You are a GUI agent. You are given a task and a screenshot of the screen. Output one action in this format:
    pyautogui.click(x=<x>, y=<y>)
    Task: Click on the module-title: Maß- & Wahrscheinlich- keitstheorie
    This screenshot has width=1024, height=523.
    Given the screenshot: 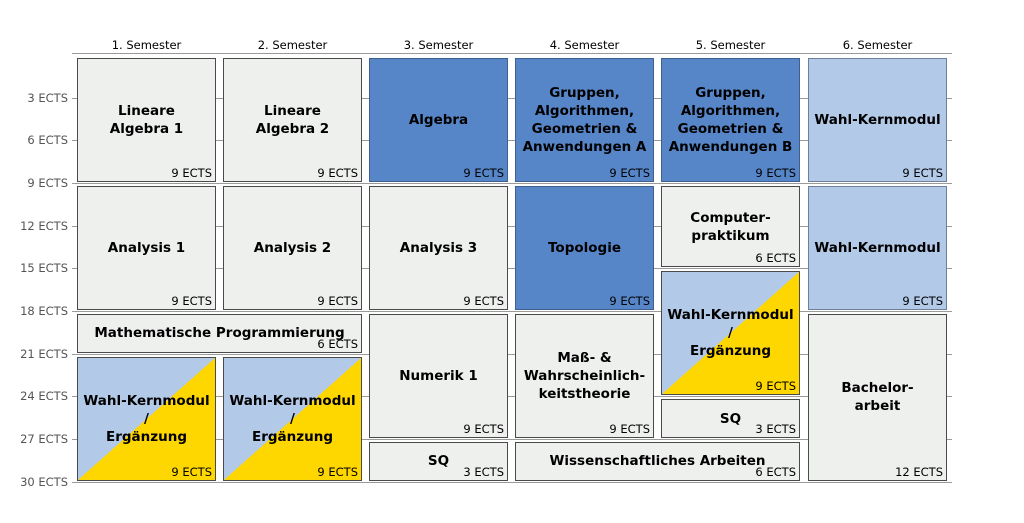 What is the action you would take?
    pyautogui.click(x=584, y=375)
    